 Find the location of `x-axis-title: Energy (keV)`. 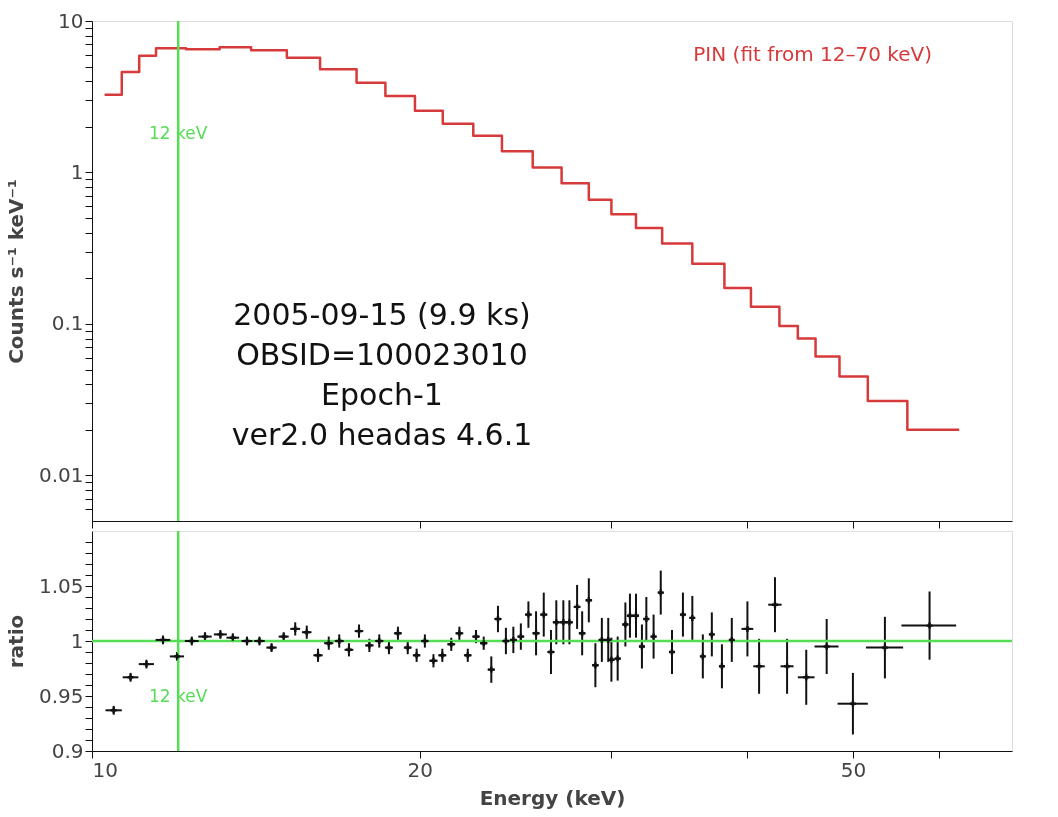

x-axis-title: Energy (keV) is located at coordinates (552, 797).